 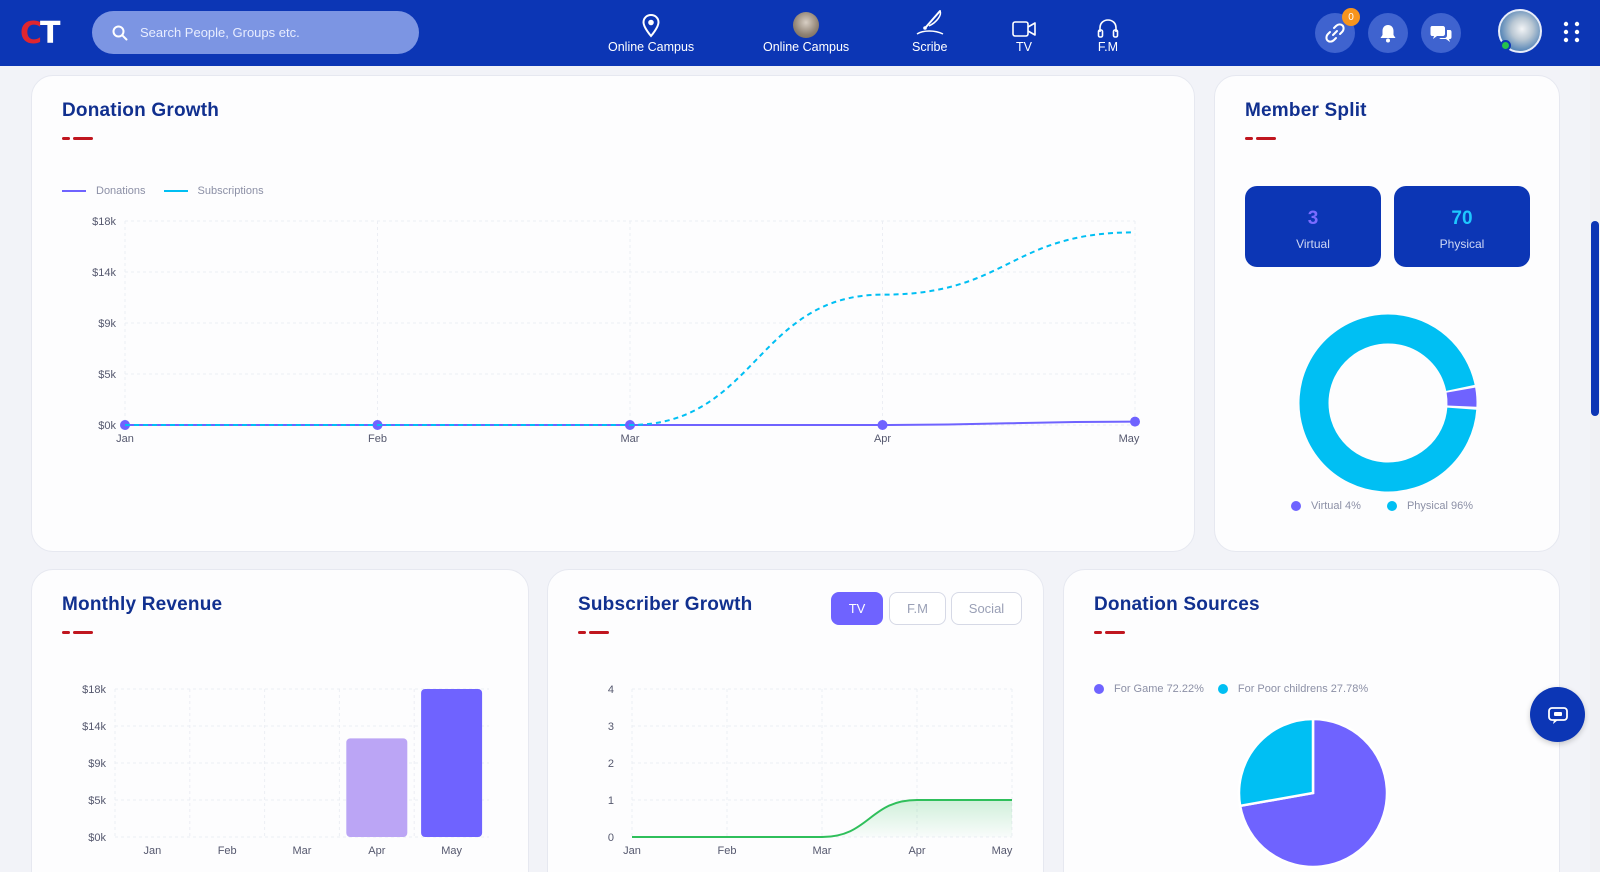 What do you see at coordinates (1571, 32) in the screenshot?
I see `apps-grid-icon` at bounding box center [1571, 32].